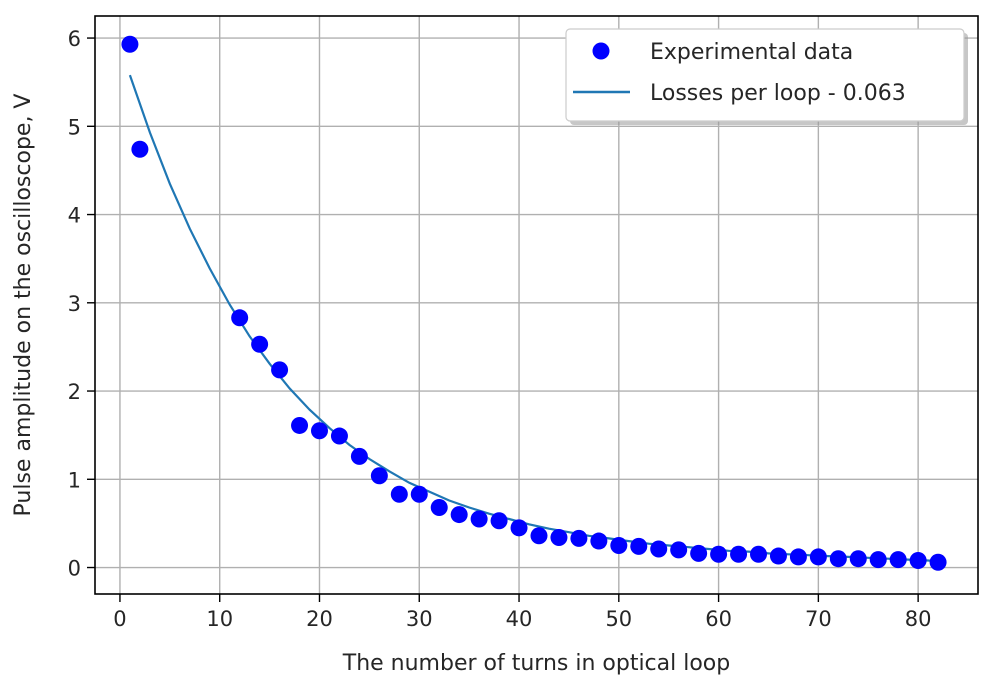  I want to click on x-tick-label: 40, so click(519, 619).